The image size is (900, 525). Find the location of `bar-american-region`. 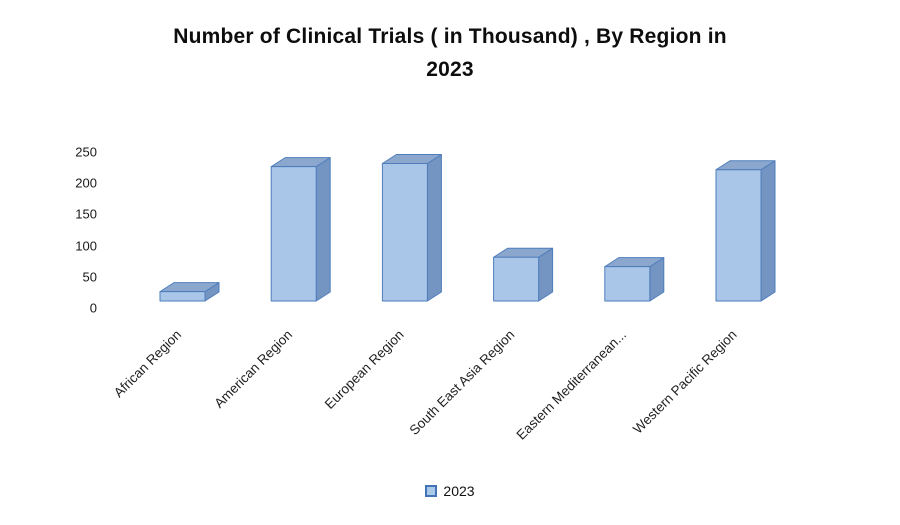

bar-american-region is located at coordinates (300, 229).